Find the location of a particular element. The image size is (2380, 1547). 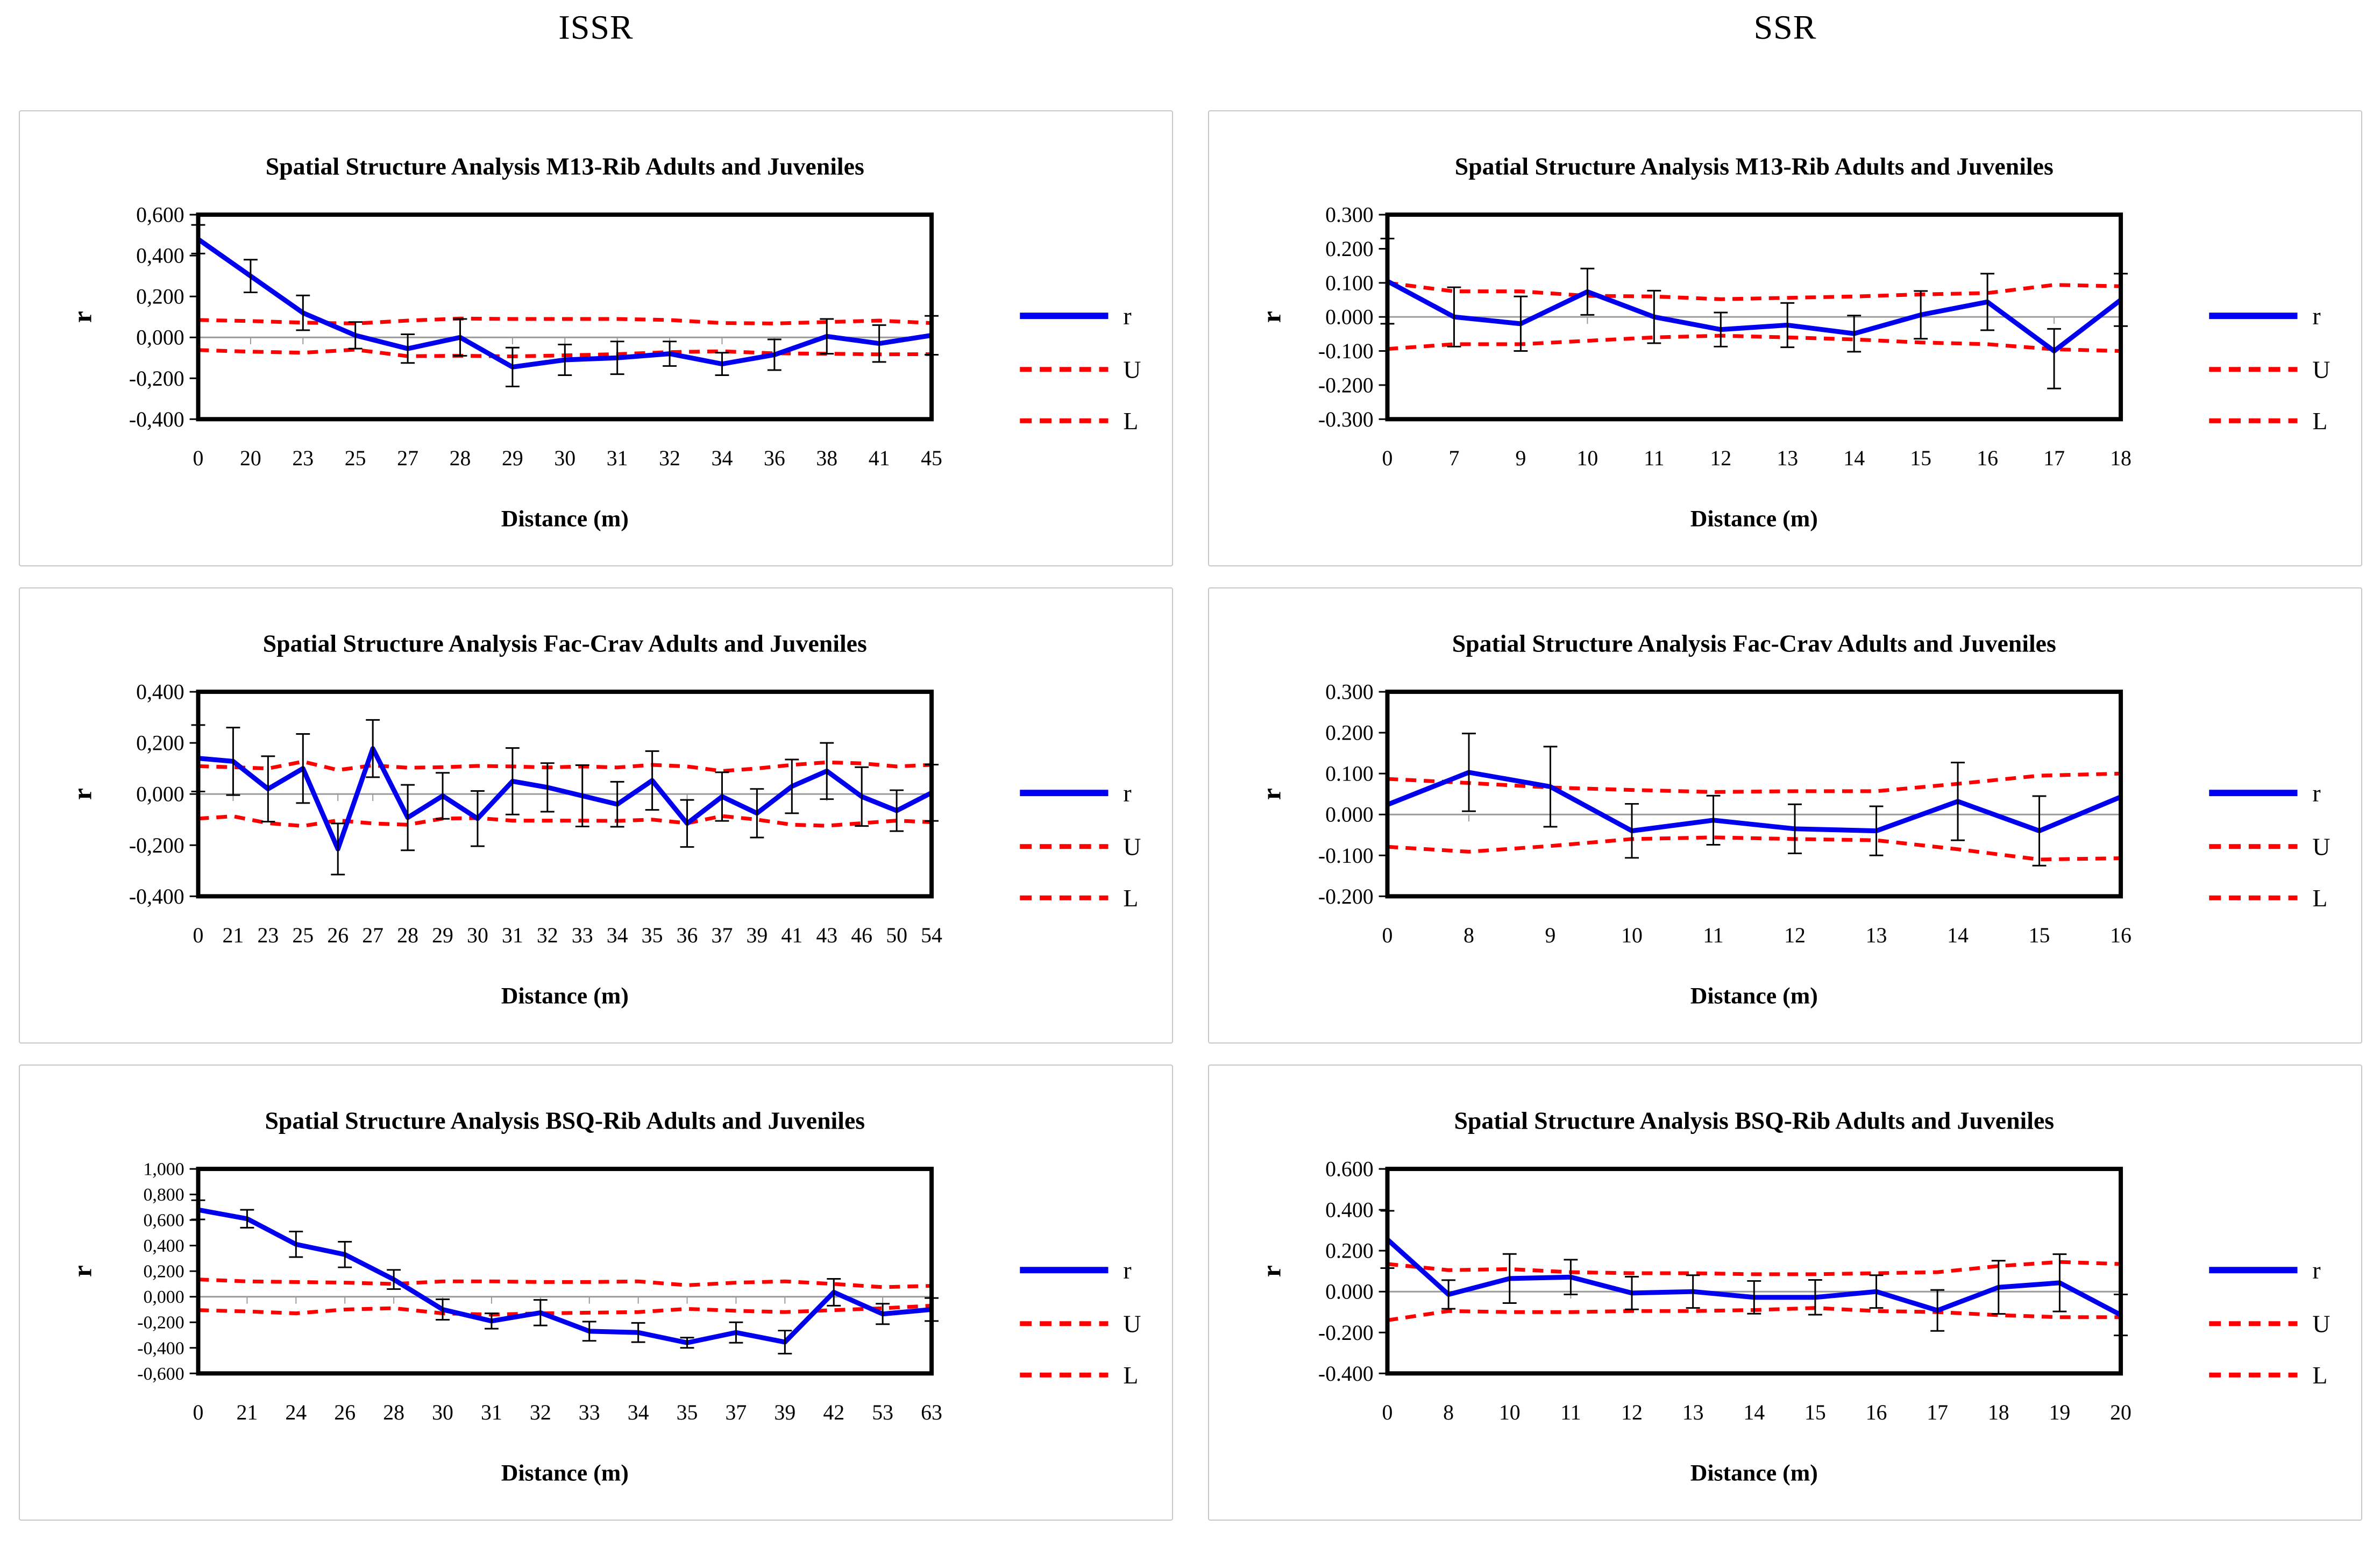

x-tick-label: 30 is located at coordinates (565, 458).